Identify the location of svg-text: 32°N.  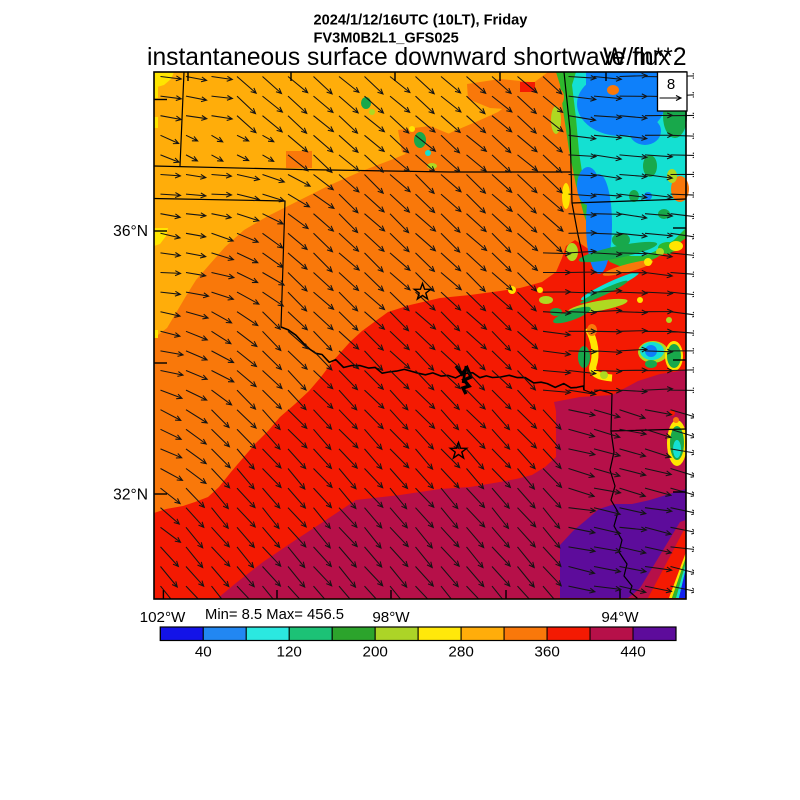
(130, 495).